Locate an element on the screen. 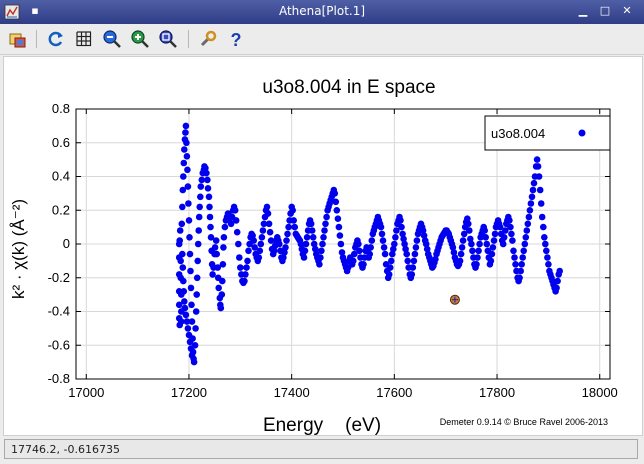 This screenshot has width=644, height=464. zoom-out-icon is located at coordinates (140, 39).